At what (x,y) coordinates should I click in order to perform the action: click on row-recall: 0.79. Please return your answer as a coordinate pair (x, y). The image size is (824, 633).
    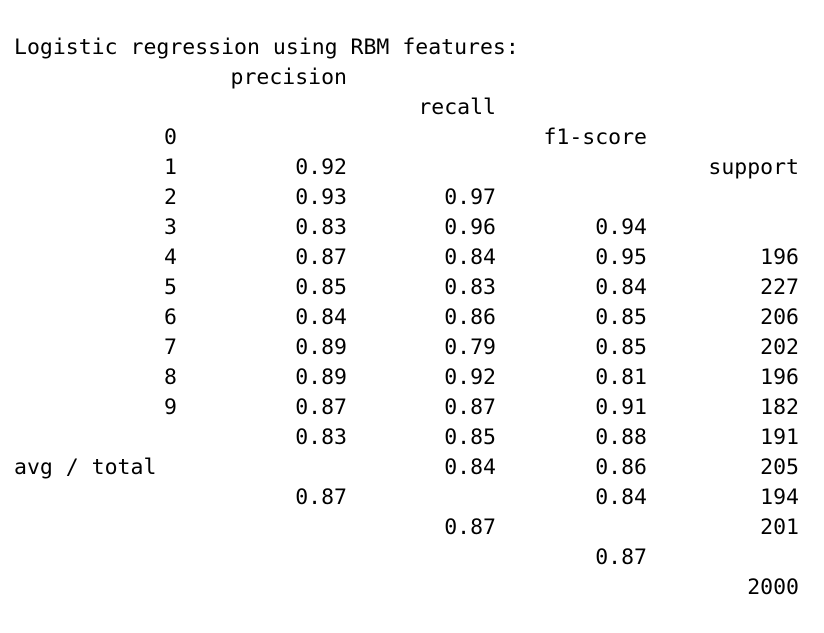
    Looking at the image, I should click on (470, 347).